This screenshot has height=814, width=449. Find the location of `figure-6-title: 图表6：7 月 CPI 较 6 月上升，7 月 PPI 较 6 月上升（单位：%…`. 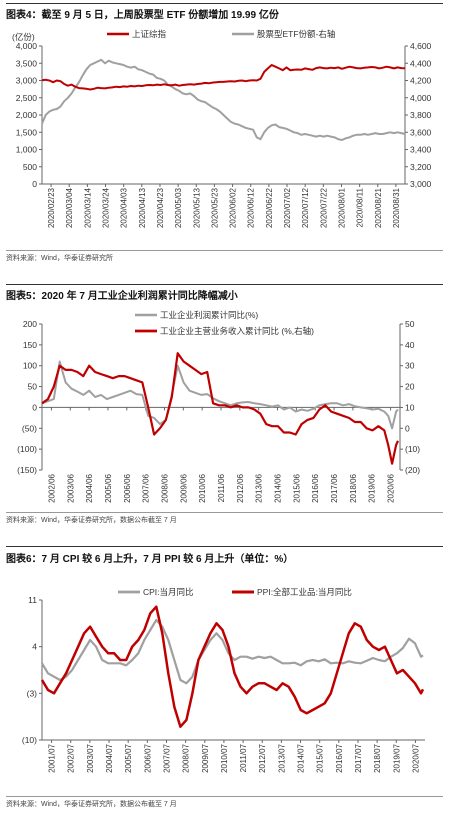

figure-6-title: 图表6：7 月 CPI 较 6 月上升，7 月 PPI 较 6 月上升（单位：%… is located at coordinates (150, 559).